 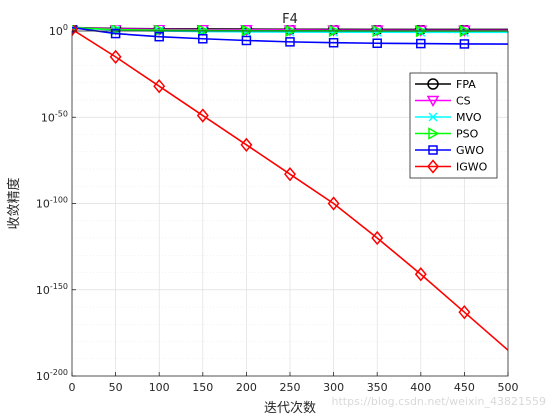 What do you see at coordinates (333, 387) in the screenshot?
I see `x-tick-label: 300` at bounding box center [333, 387].